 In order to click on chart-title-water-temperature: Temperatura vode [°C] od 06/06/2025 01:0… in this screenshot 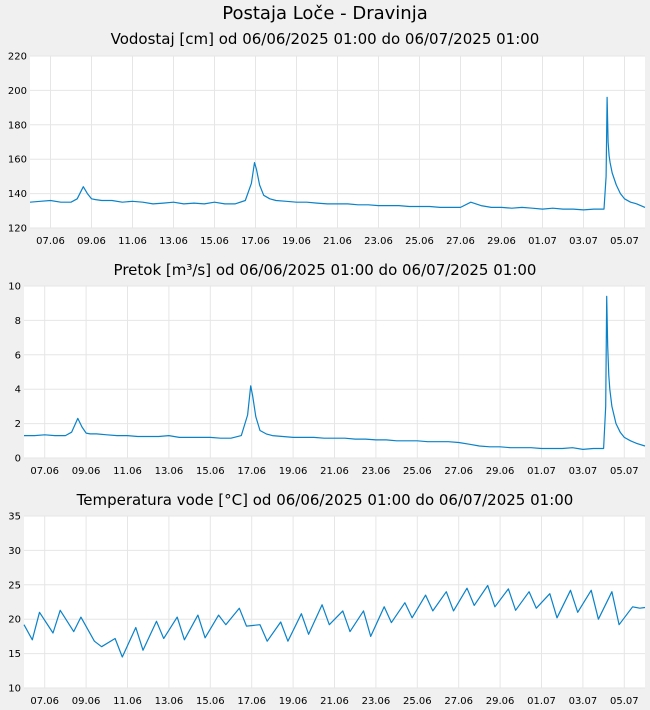, I will do `click(325, 500)`.